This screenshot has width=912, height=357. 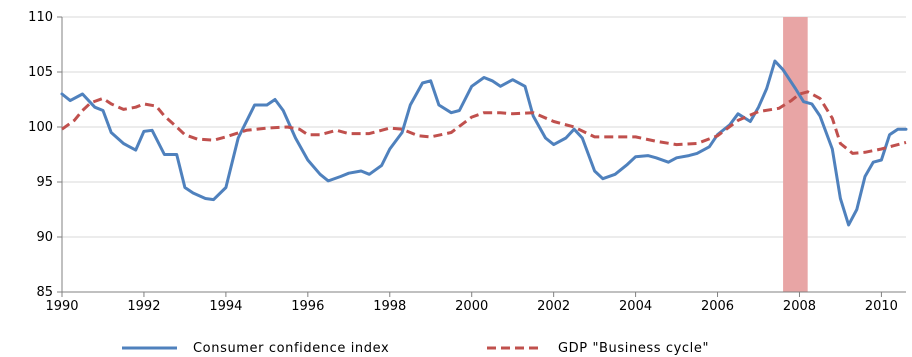 I want to click on x-tick-label-1990: 1990, so click(x=61, y=306).